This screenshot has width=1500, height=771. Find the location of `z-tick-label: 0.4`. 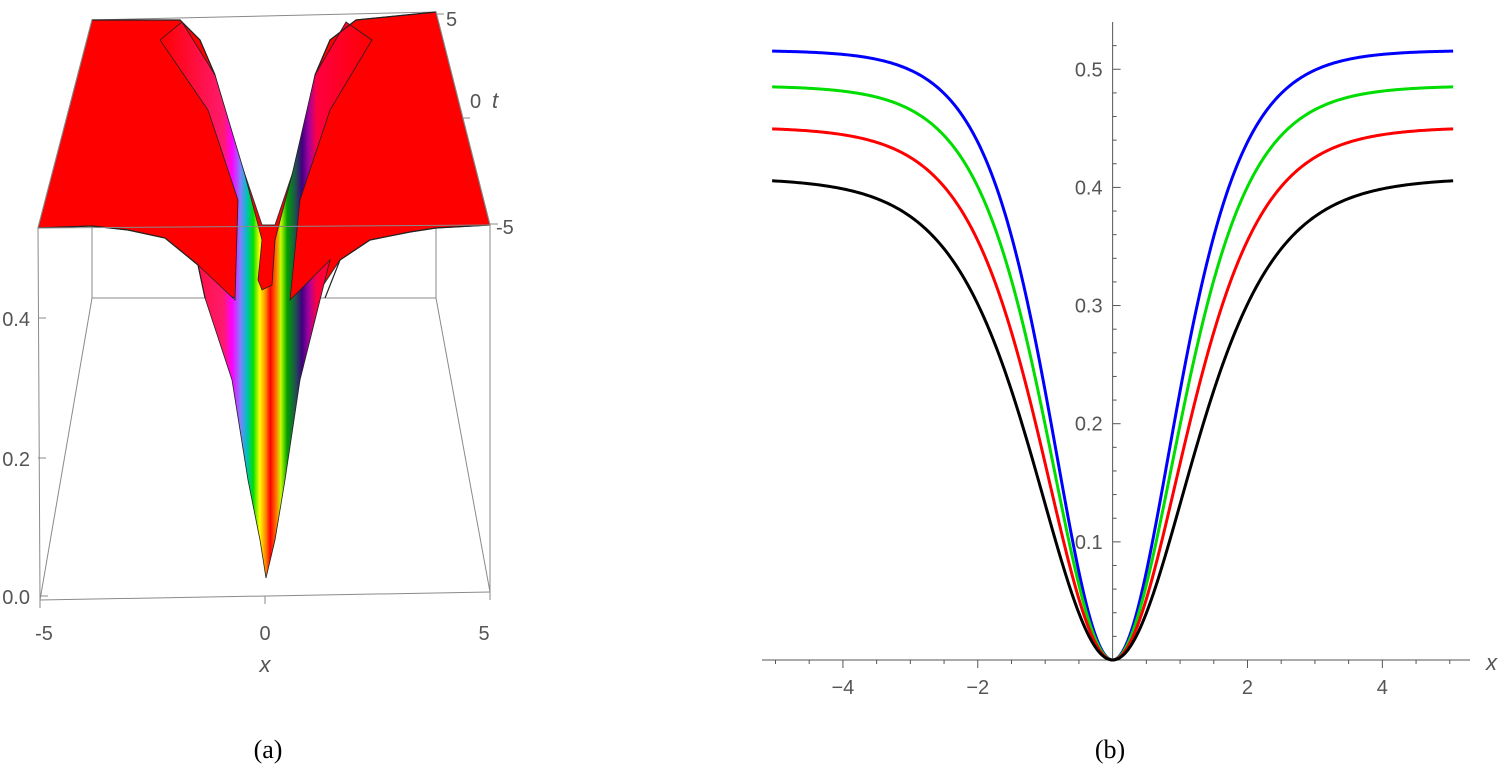

z-tick-label: 0.4 is located at coordinates (16, 320).